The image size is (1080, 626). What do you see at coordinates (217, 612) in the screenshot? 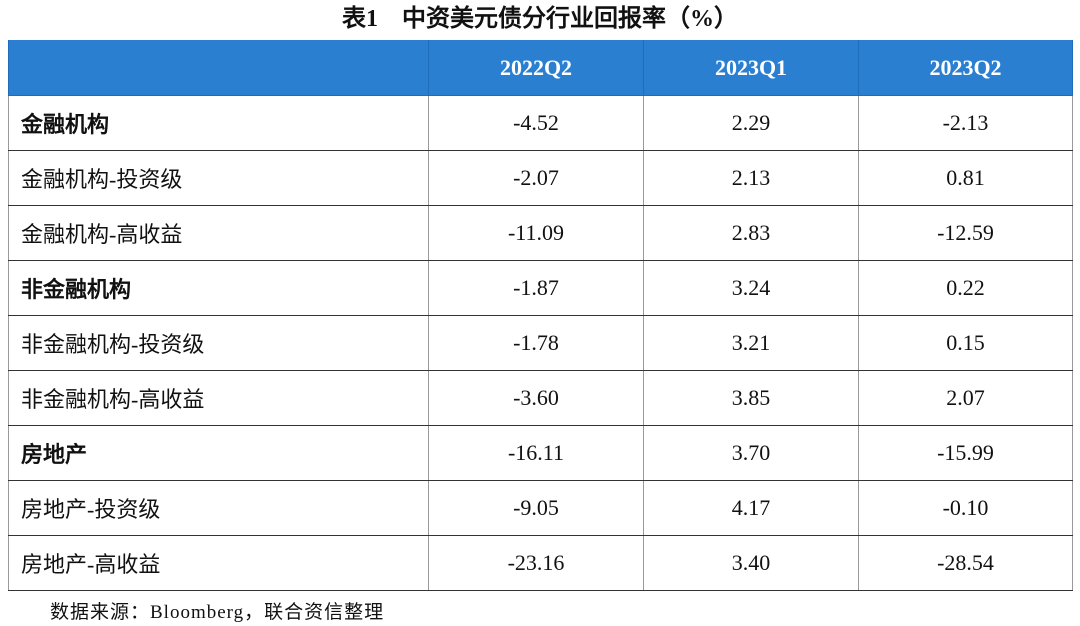
I see `source-note: 数据来源：Bloomberg，联合资信整理` at bounding box center [217, 612].